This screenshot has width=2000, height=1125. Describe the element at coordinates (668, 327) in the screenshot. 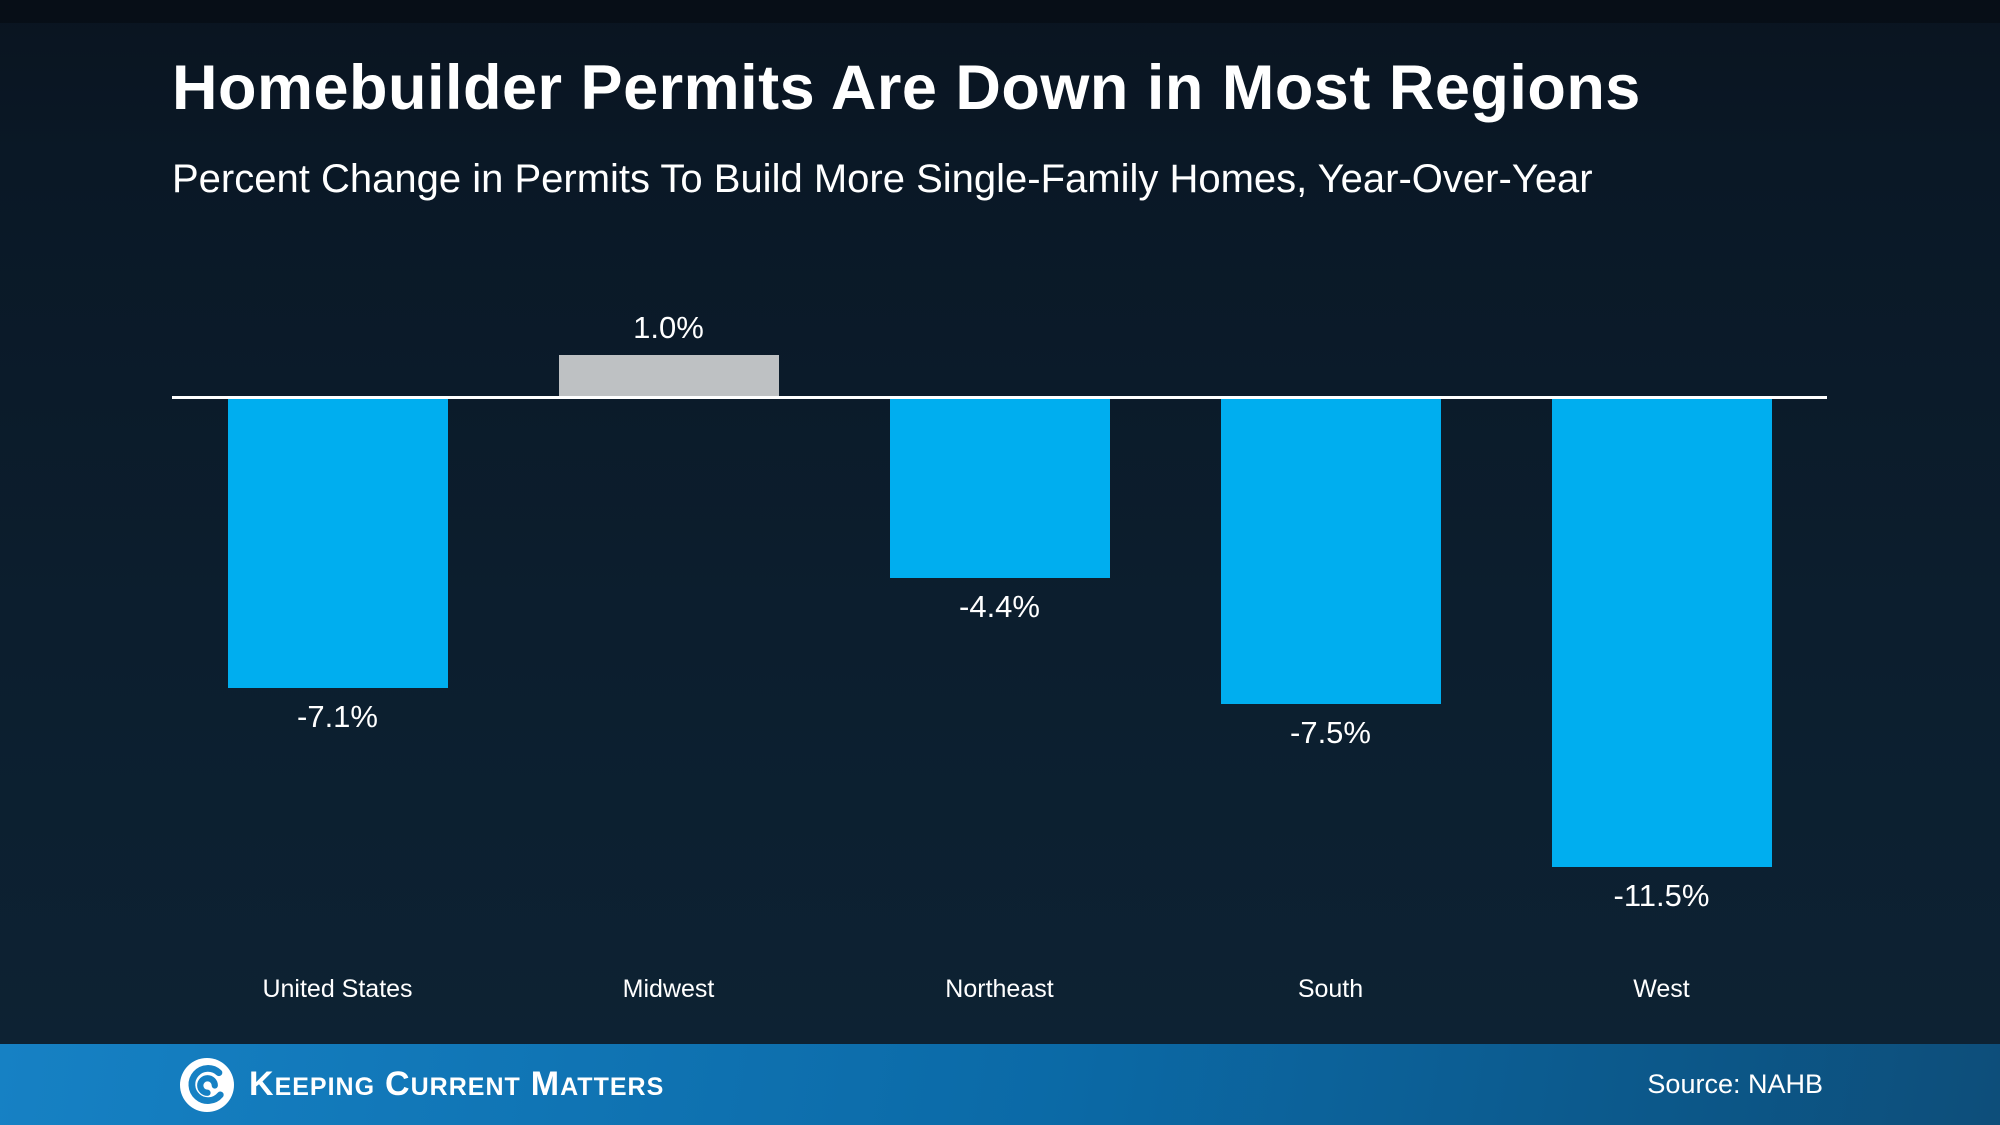

I see `value-label-midwest: 1.0%` at that location.